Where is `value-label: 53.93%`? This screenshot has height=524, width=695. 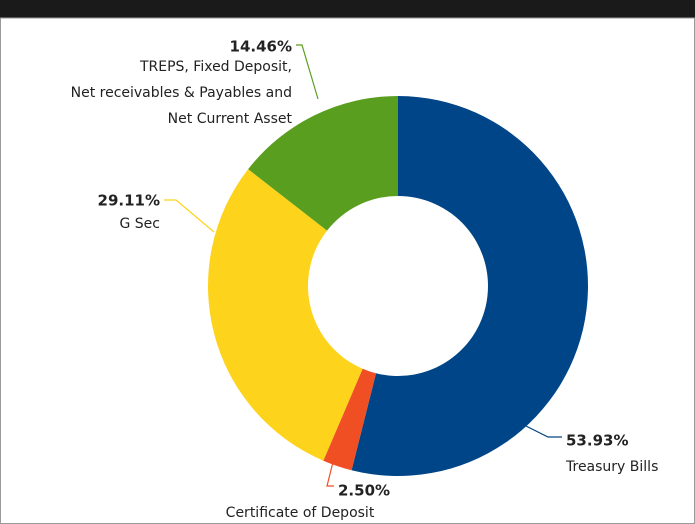 value-label: 53.93% is located at coordinates (597, 441).